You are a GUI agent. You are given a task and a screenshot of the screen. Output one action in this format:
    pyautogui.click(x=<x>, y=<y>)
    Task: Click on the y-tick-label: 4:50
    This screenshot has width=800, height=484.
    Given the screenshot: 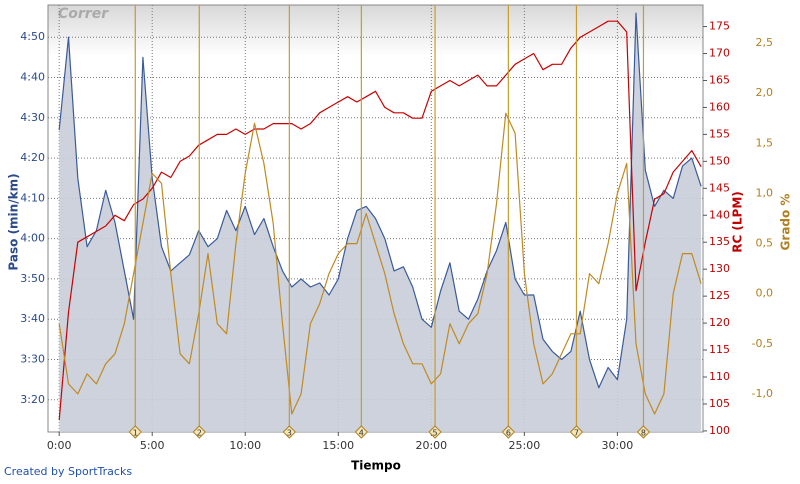 What is the action you would take?
    pyautogui.click(x=32, y=36)
    